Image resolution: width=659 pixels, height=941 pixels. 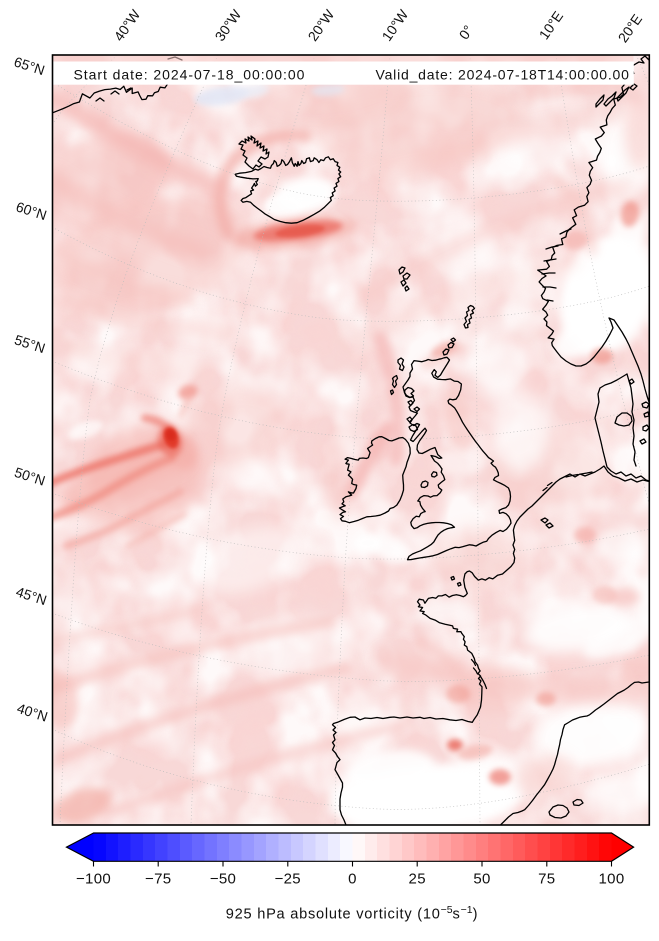 What do you see at coordinates (223, 879) in the screenshot?
I see `svg-text: −50` at bounding box center [223, 879].